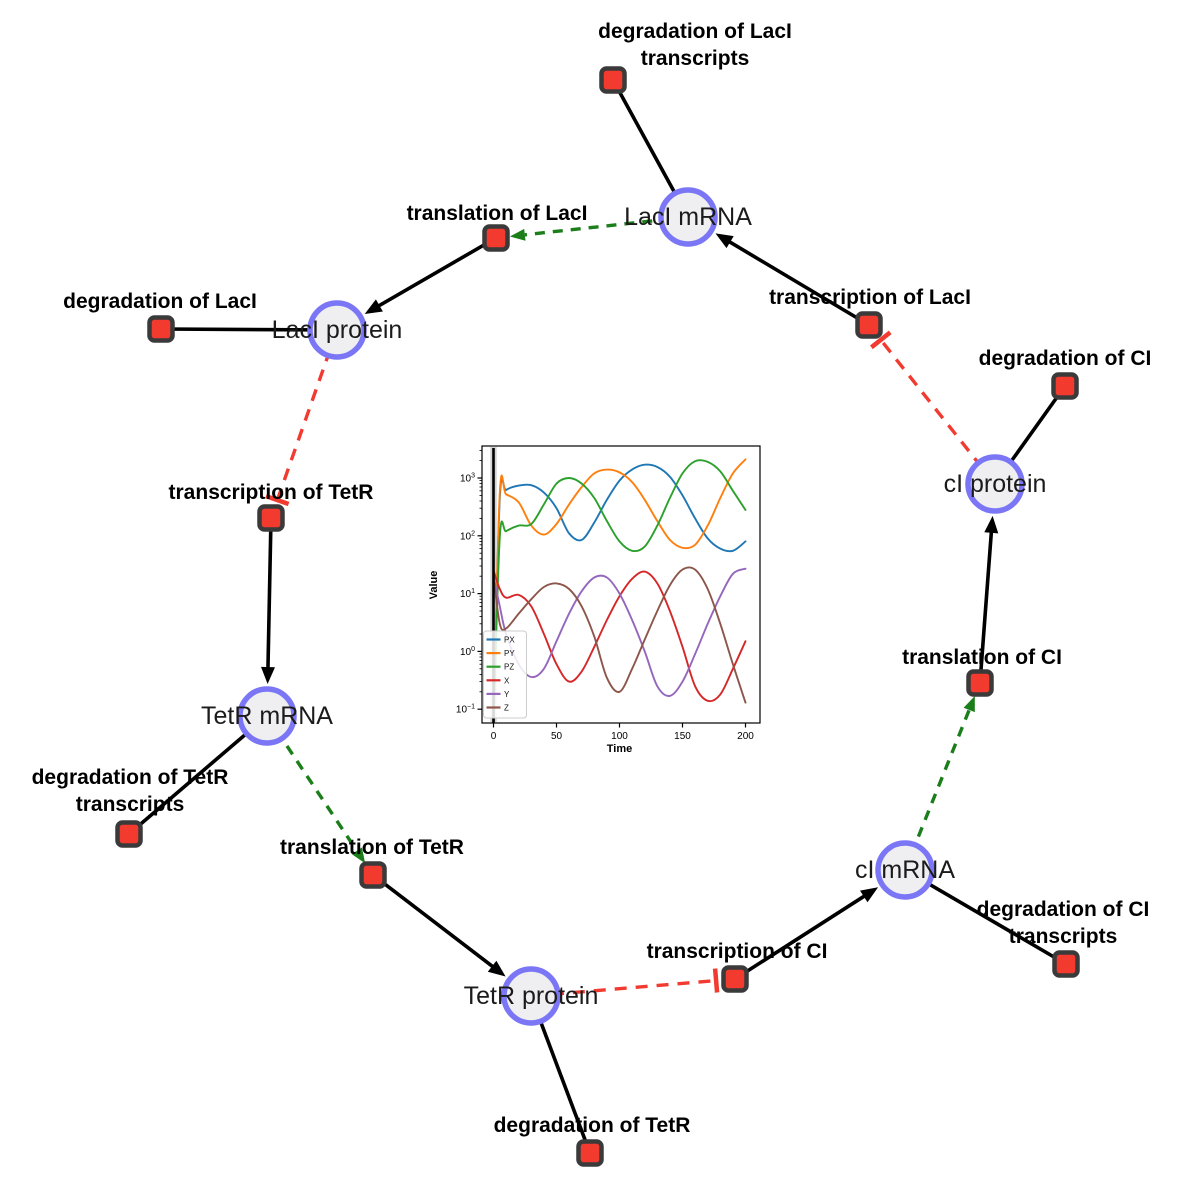  I want to click on reaction-label-deg-tetr-transcripts-line2: transcripts, so click(130, 804).